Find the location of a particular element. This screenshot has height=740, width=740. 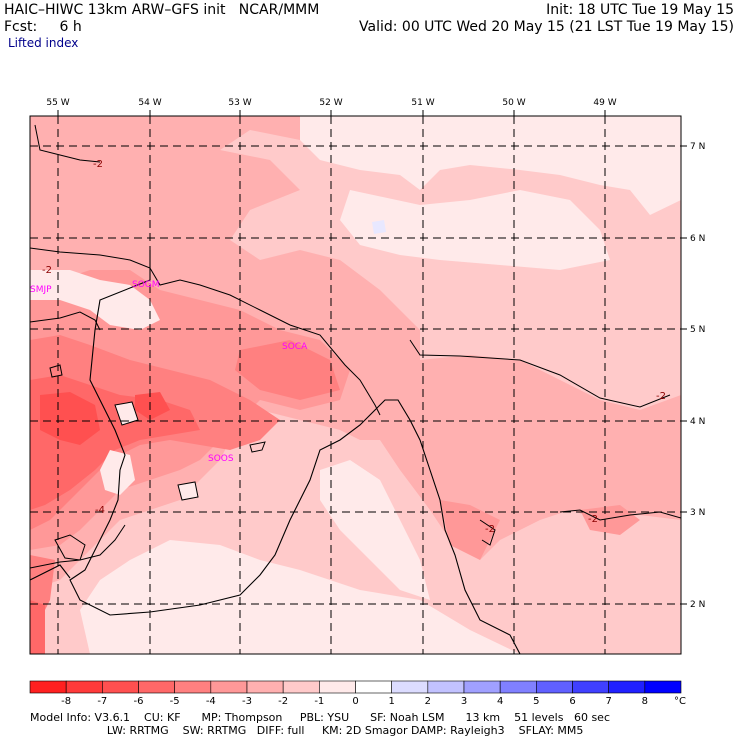

lon-label: 55 W is located at coordinates (57, 103).